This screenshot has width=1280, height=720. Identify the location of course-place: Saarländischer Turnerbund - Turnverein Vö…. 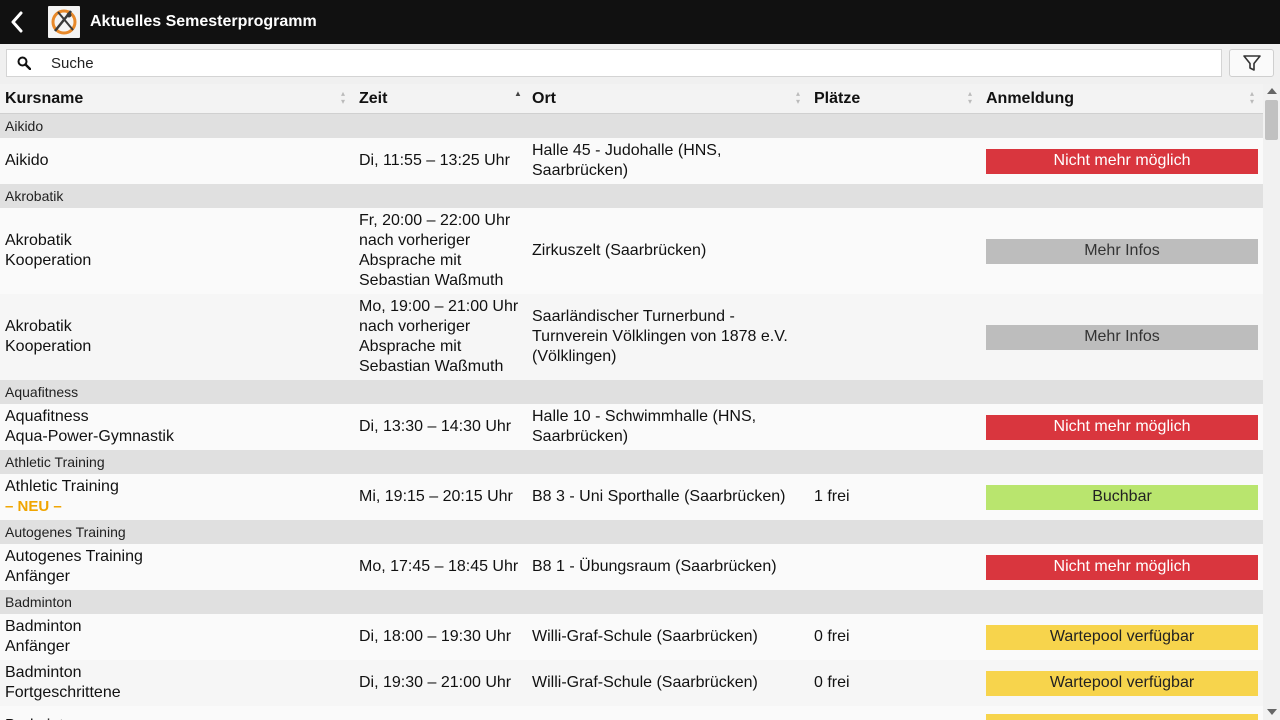
(667, 337).